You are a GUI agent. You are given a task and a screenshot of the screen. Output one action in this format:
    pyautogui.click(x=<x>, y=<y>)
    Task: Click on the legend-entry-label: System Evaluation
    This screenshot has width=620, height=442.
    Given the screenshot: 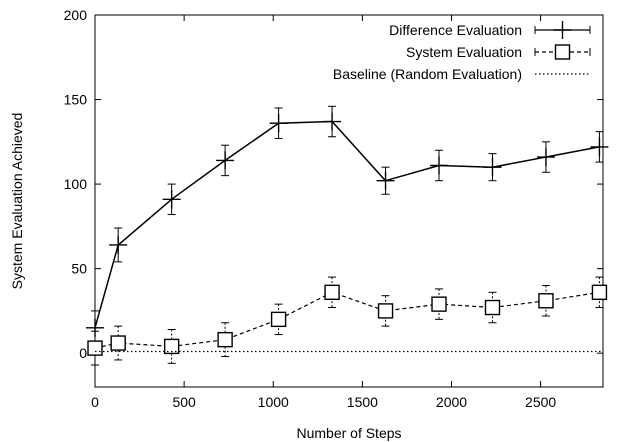 What is the action you would take?
    pyautogui.click(x=464, y=52)
    